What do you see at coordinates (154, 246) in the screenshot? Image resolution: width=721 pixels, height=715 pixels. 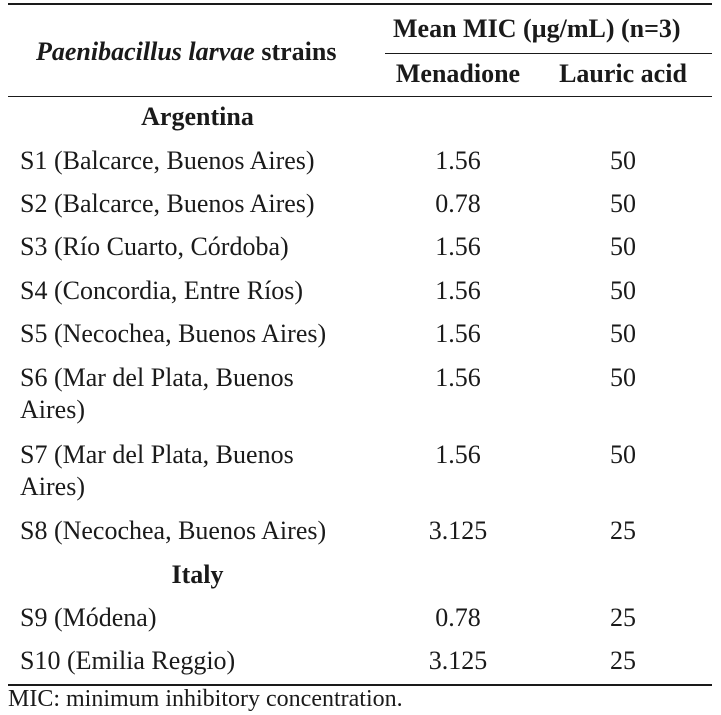 I see `table-row-strain: S3 (Río Cuarto, Córdoba)` at bounding box center [154, 246].